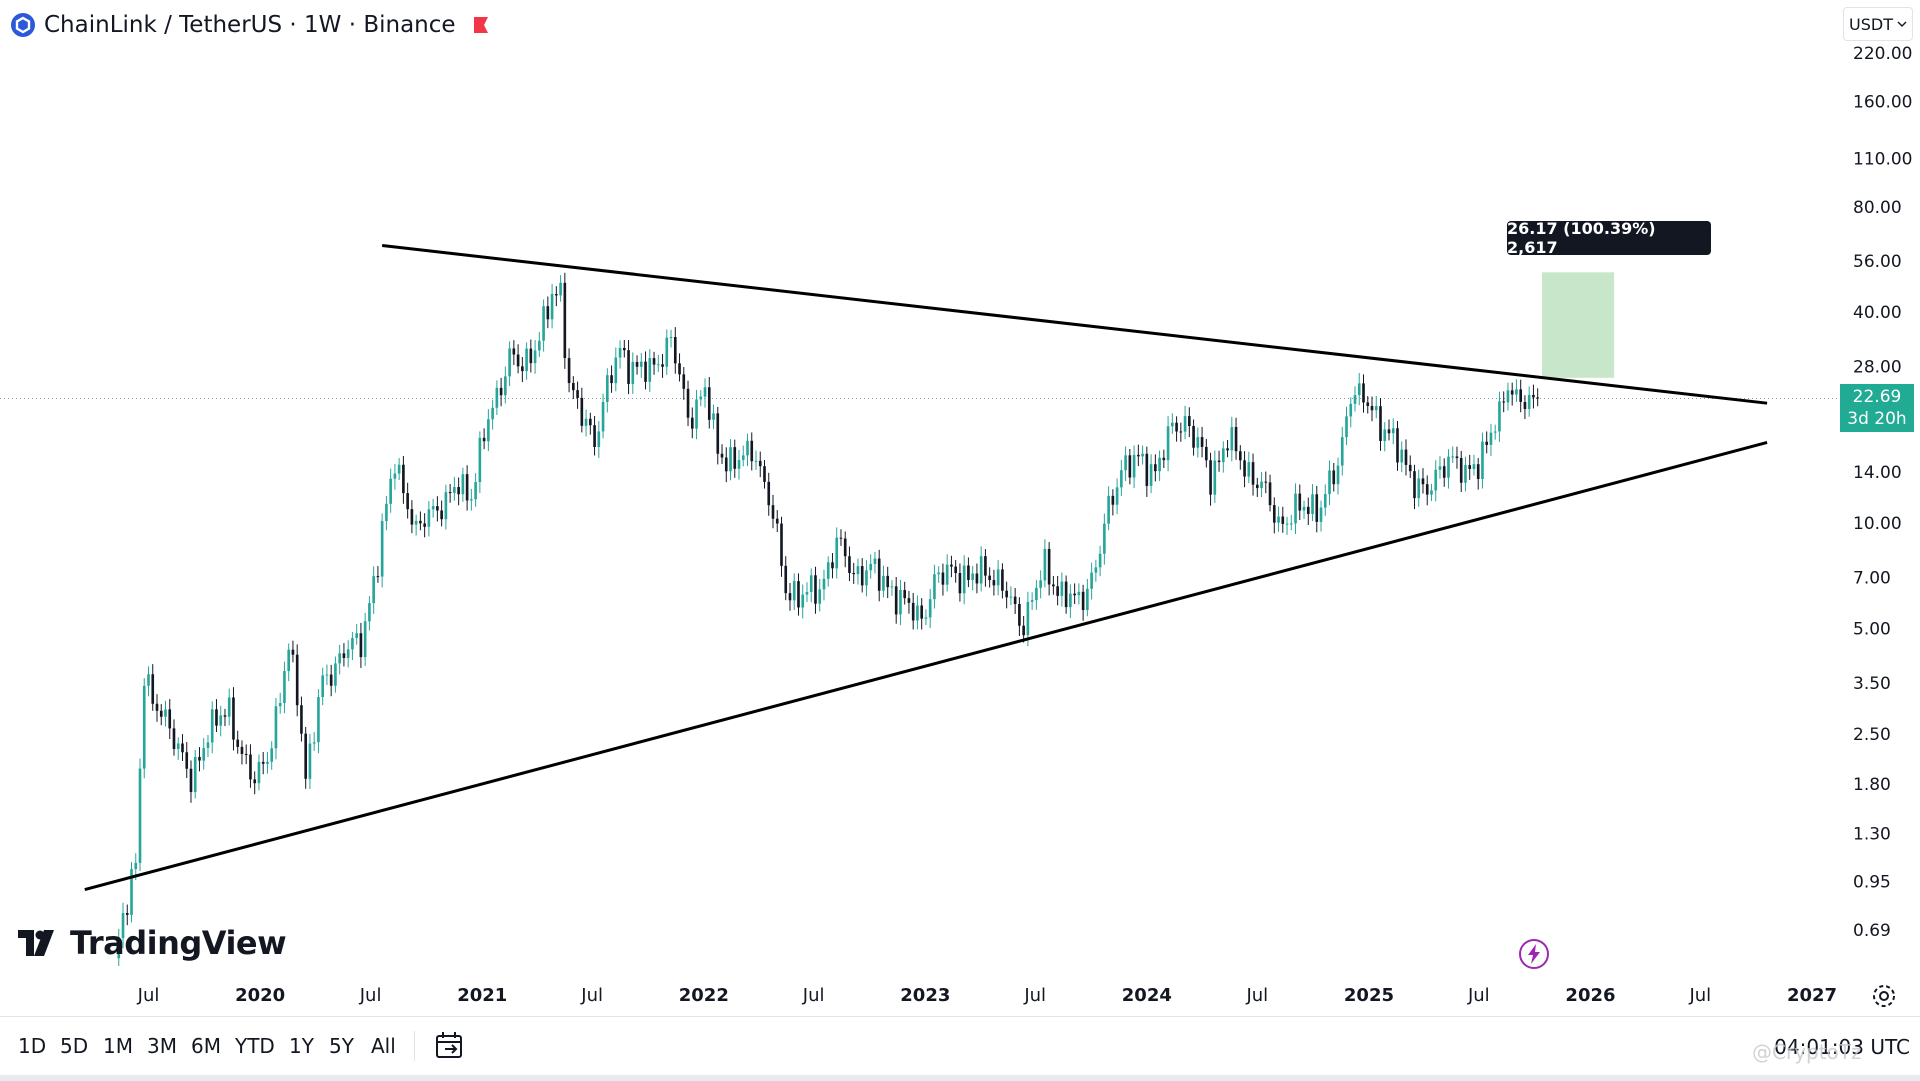 This screenshot has height=1081, width=1920. Describe the element at coordinates (301, 1046) in the screenshot. I see `range-button-1y: 1Y` at that location.